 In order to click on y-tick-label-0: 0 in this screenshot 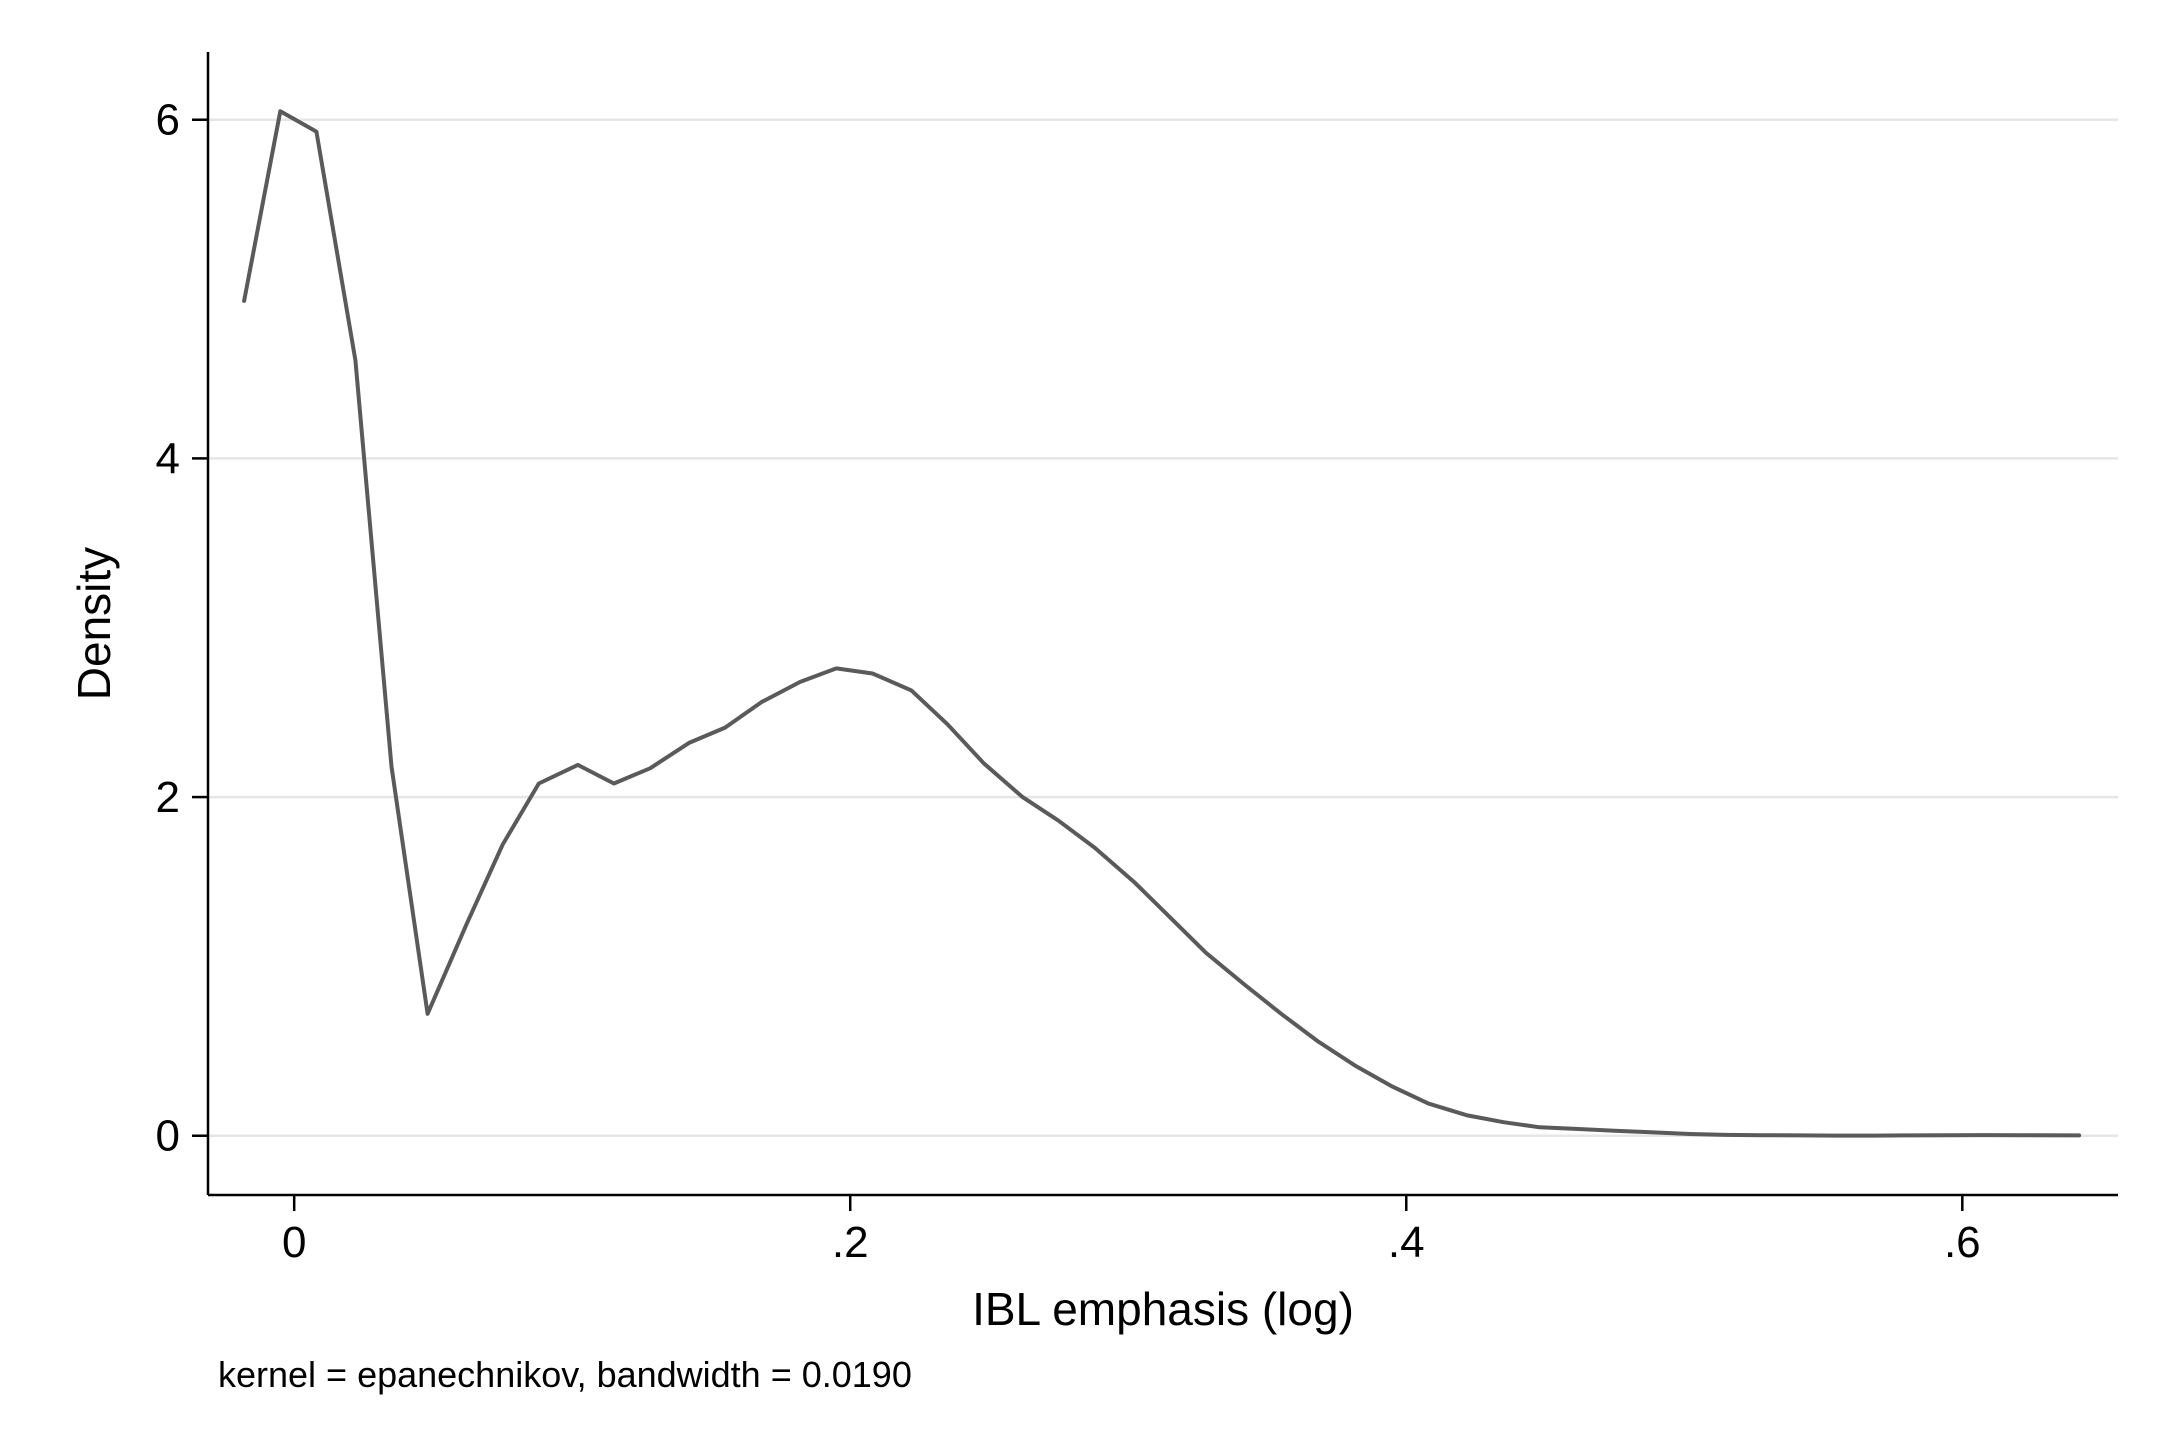, I will do `click(168, 1136)`.